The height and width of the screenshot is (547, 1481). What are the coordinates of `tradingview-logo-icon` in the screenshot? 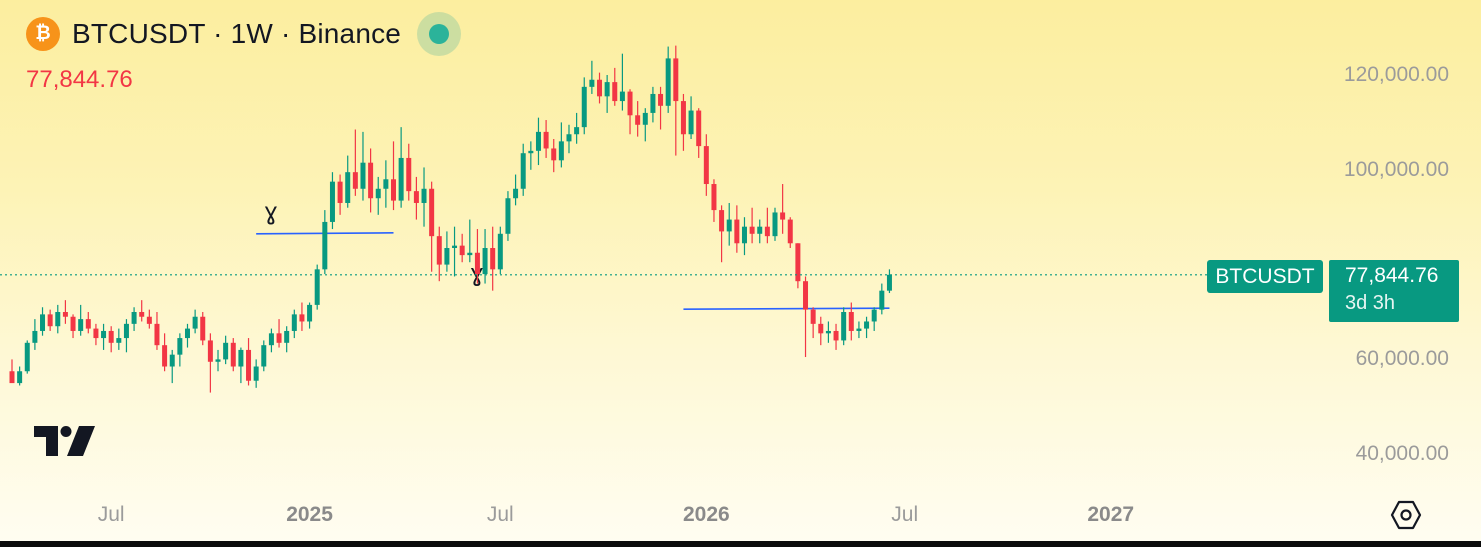 It's located at (65, 441).